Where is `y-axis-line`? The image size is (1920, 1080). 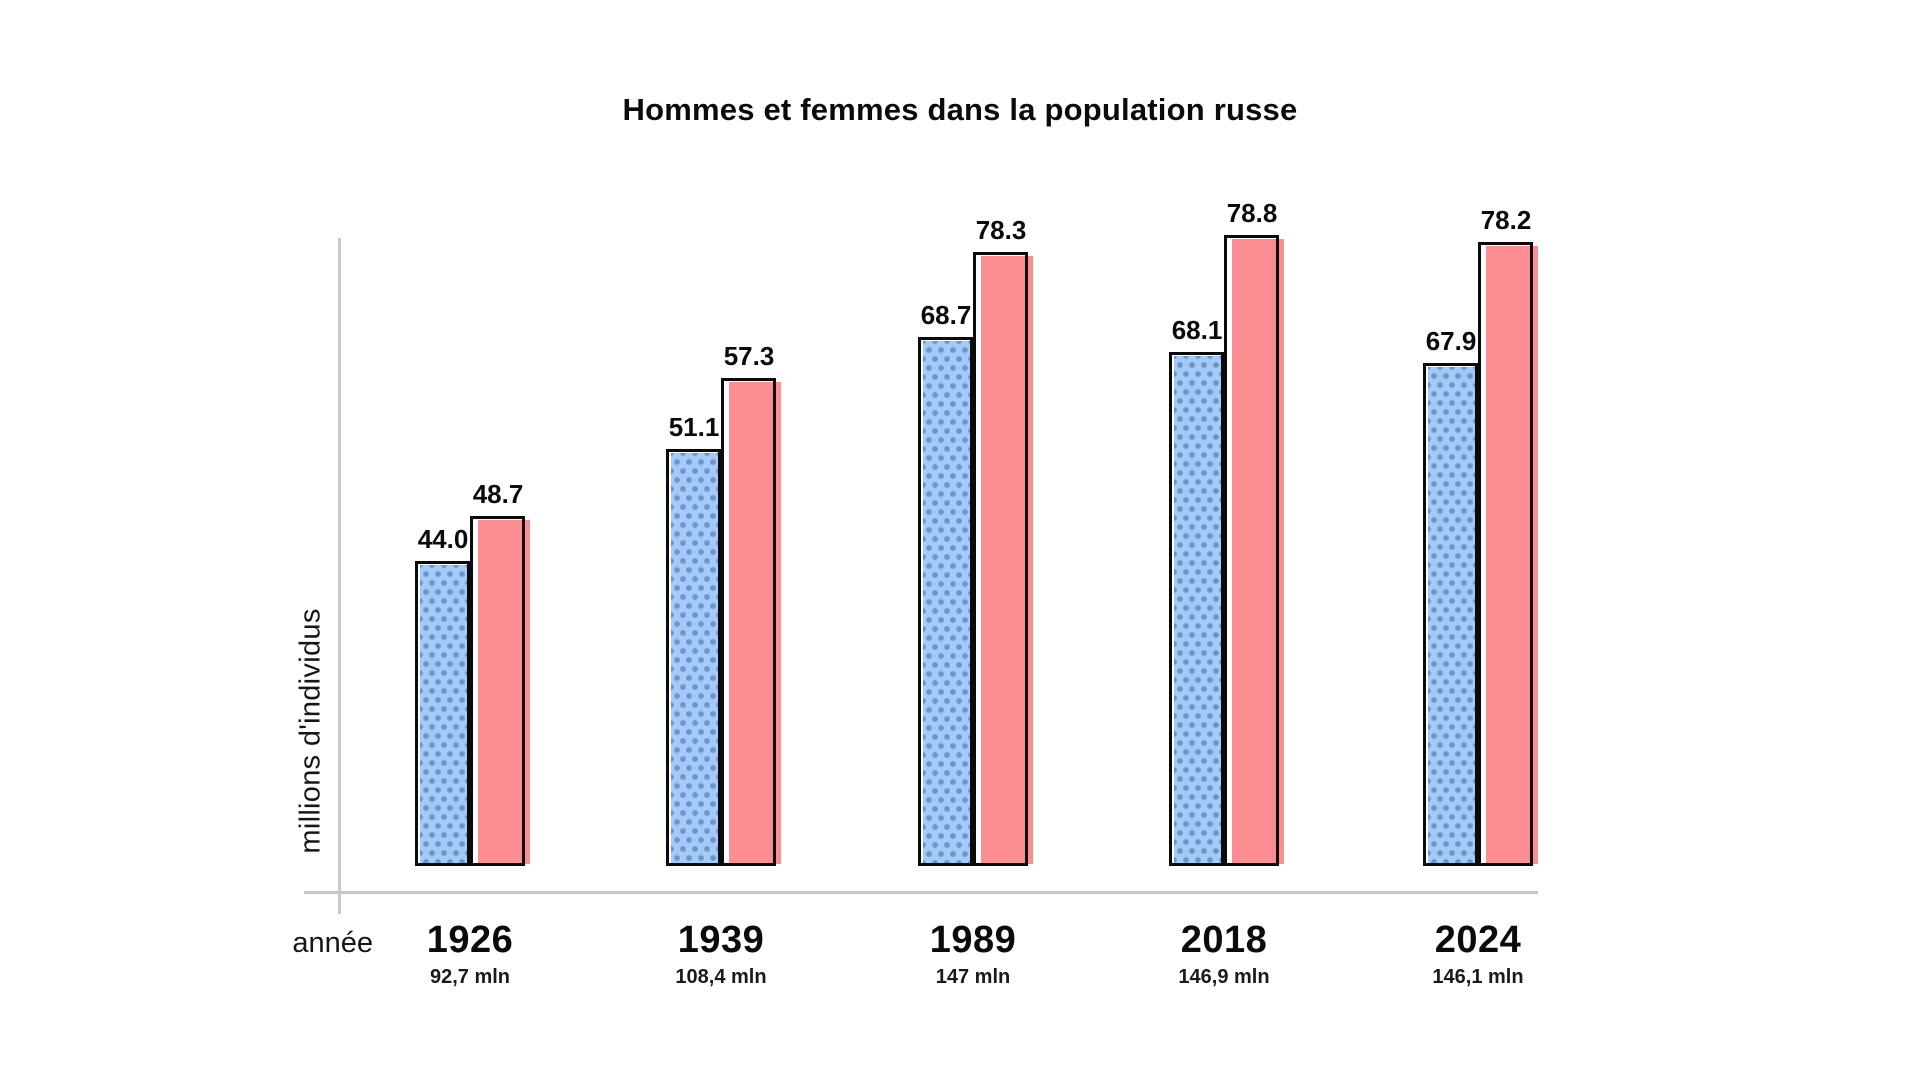 y-axis-line is located at coordinates (339, 576).